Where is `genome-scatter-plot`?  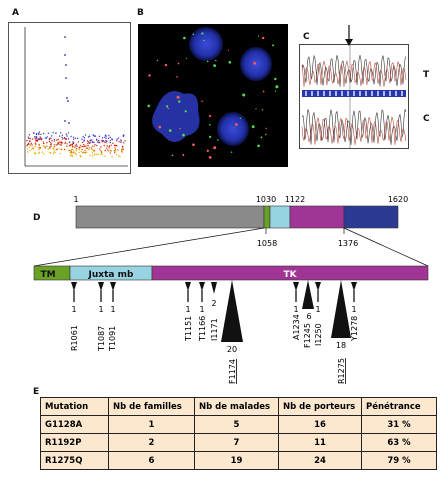
genome-scatter-plot is located at coordinates (76, 97).